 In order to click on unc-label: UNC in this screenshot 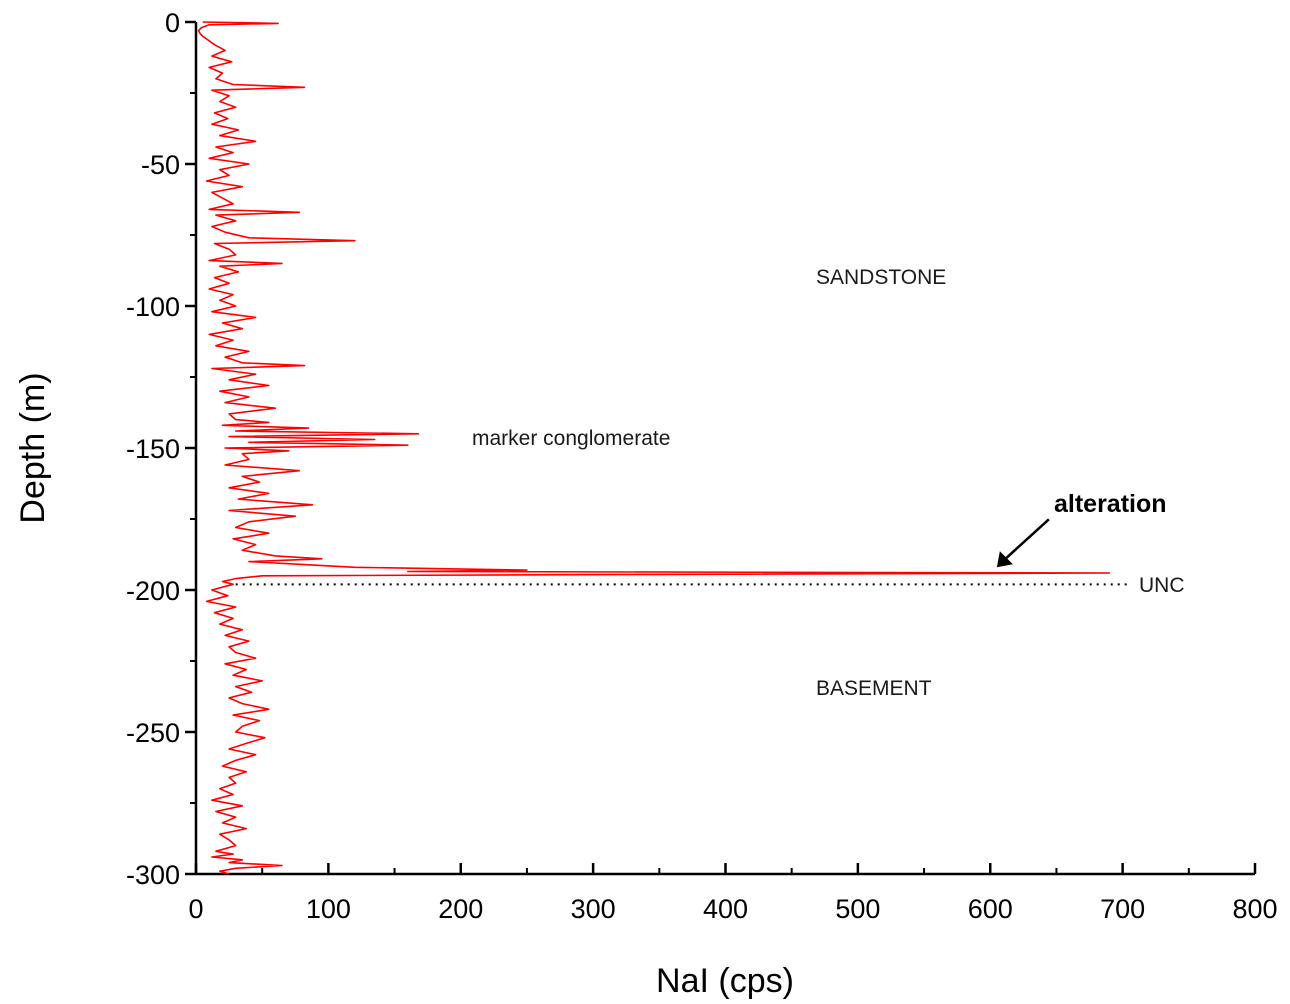, I will do `click(1162, 585)`.